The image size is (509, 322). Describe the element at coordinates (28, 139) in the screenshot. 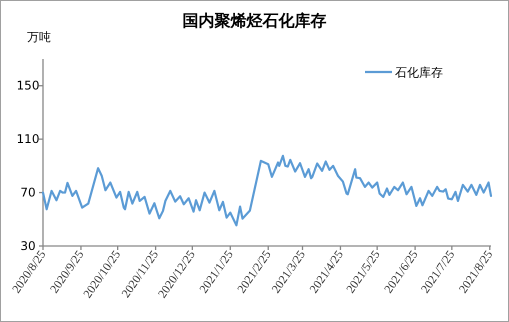

I see `y-tick-label: 110` at that location.